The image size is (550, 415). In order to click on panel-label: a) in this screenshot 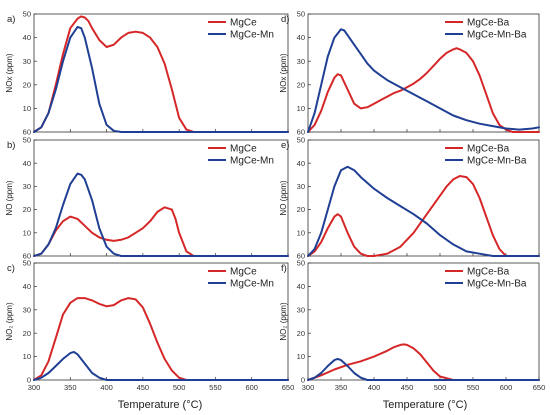, I will do `click(11, 19)`.